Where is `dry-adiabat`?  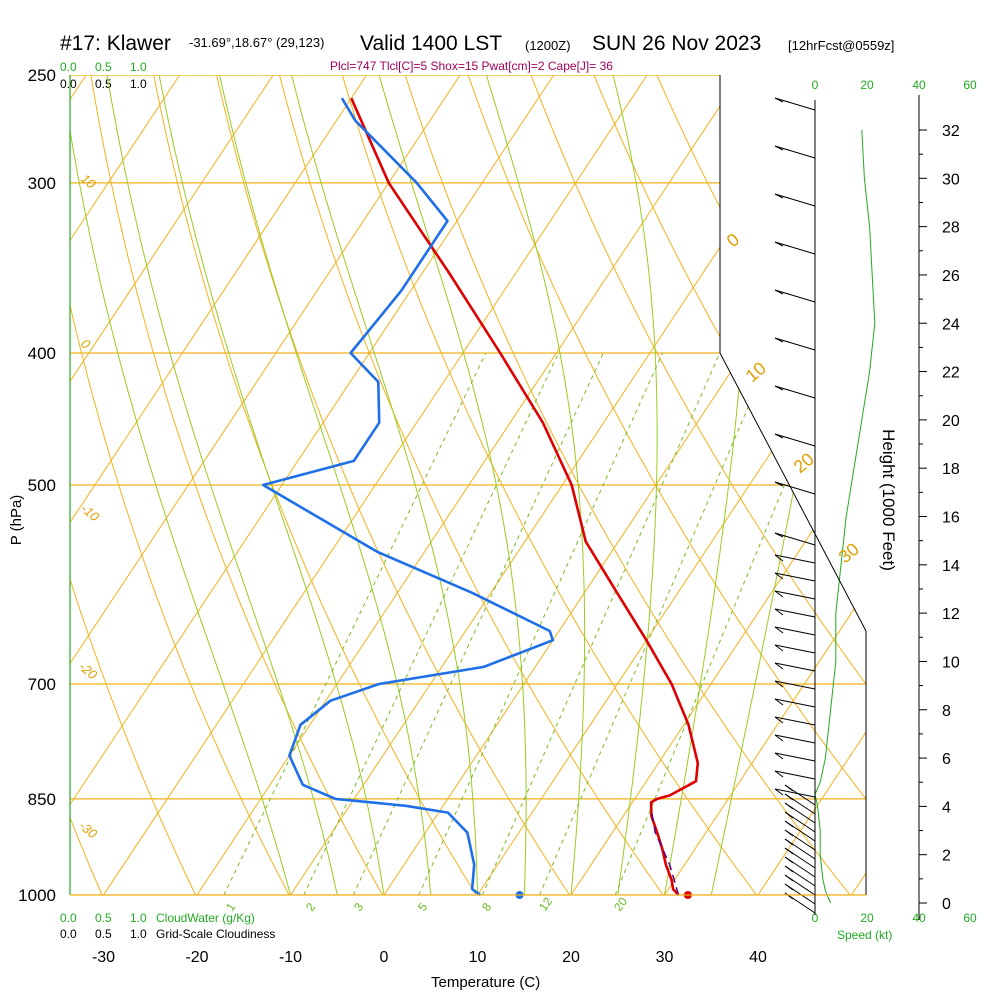 dry-adiabat is located at coordinates (855, 485).